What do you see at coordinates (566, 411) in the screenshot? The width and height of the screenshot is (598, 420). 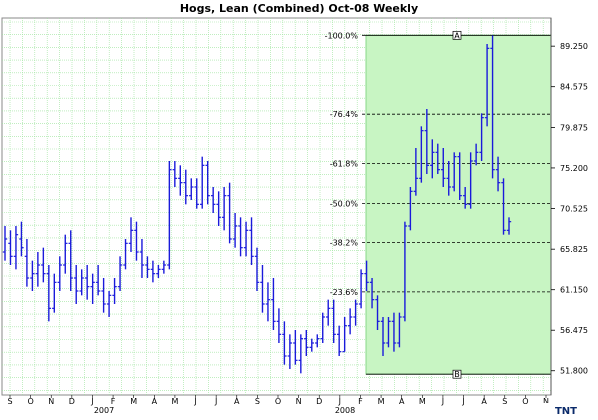 I see `logo-text: TNT` at bounding box center [566, 411].